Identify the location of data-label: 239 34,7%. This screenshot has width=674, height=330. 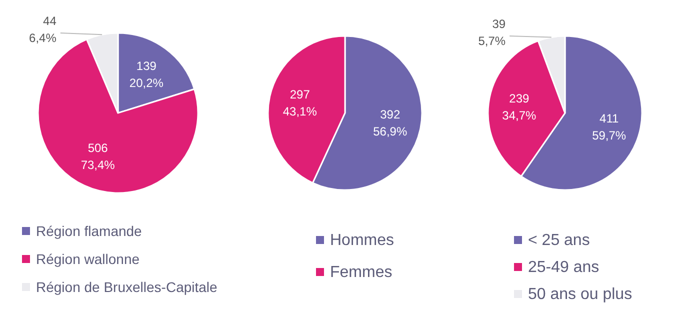
(519, 107).